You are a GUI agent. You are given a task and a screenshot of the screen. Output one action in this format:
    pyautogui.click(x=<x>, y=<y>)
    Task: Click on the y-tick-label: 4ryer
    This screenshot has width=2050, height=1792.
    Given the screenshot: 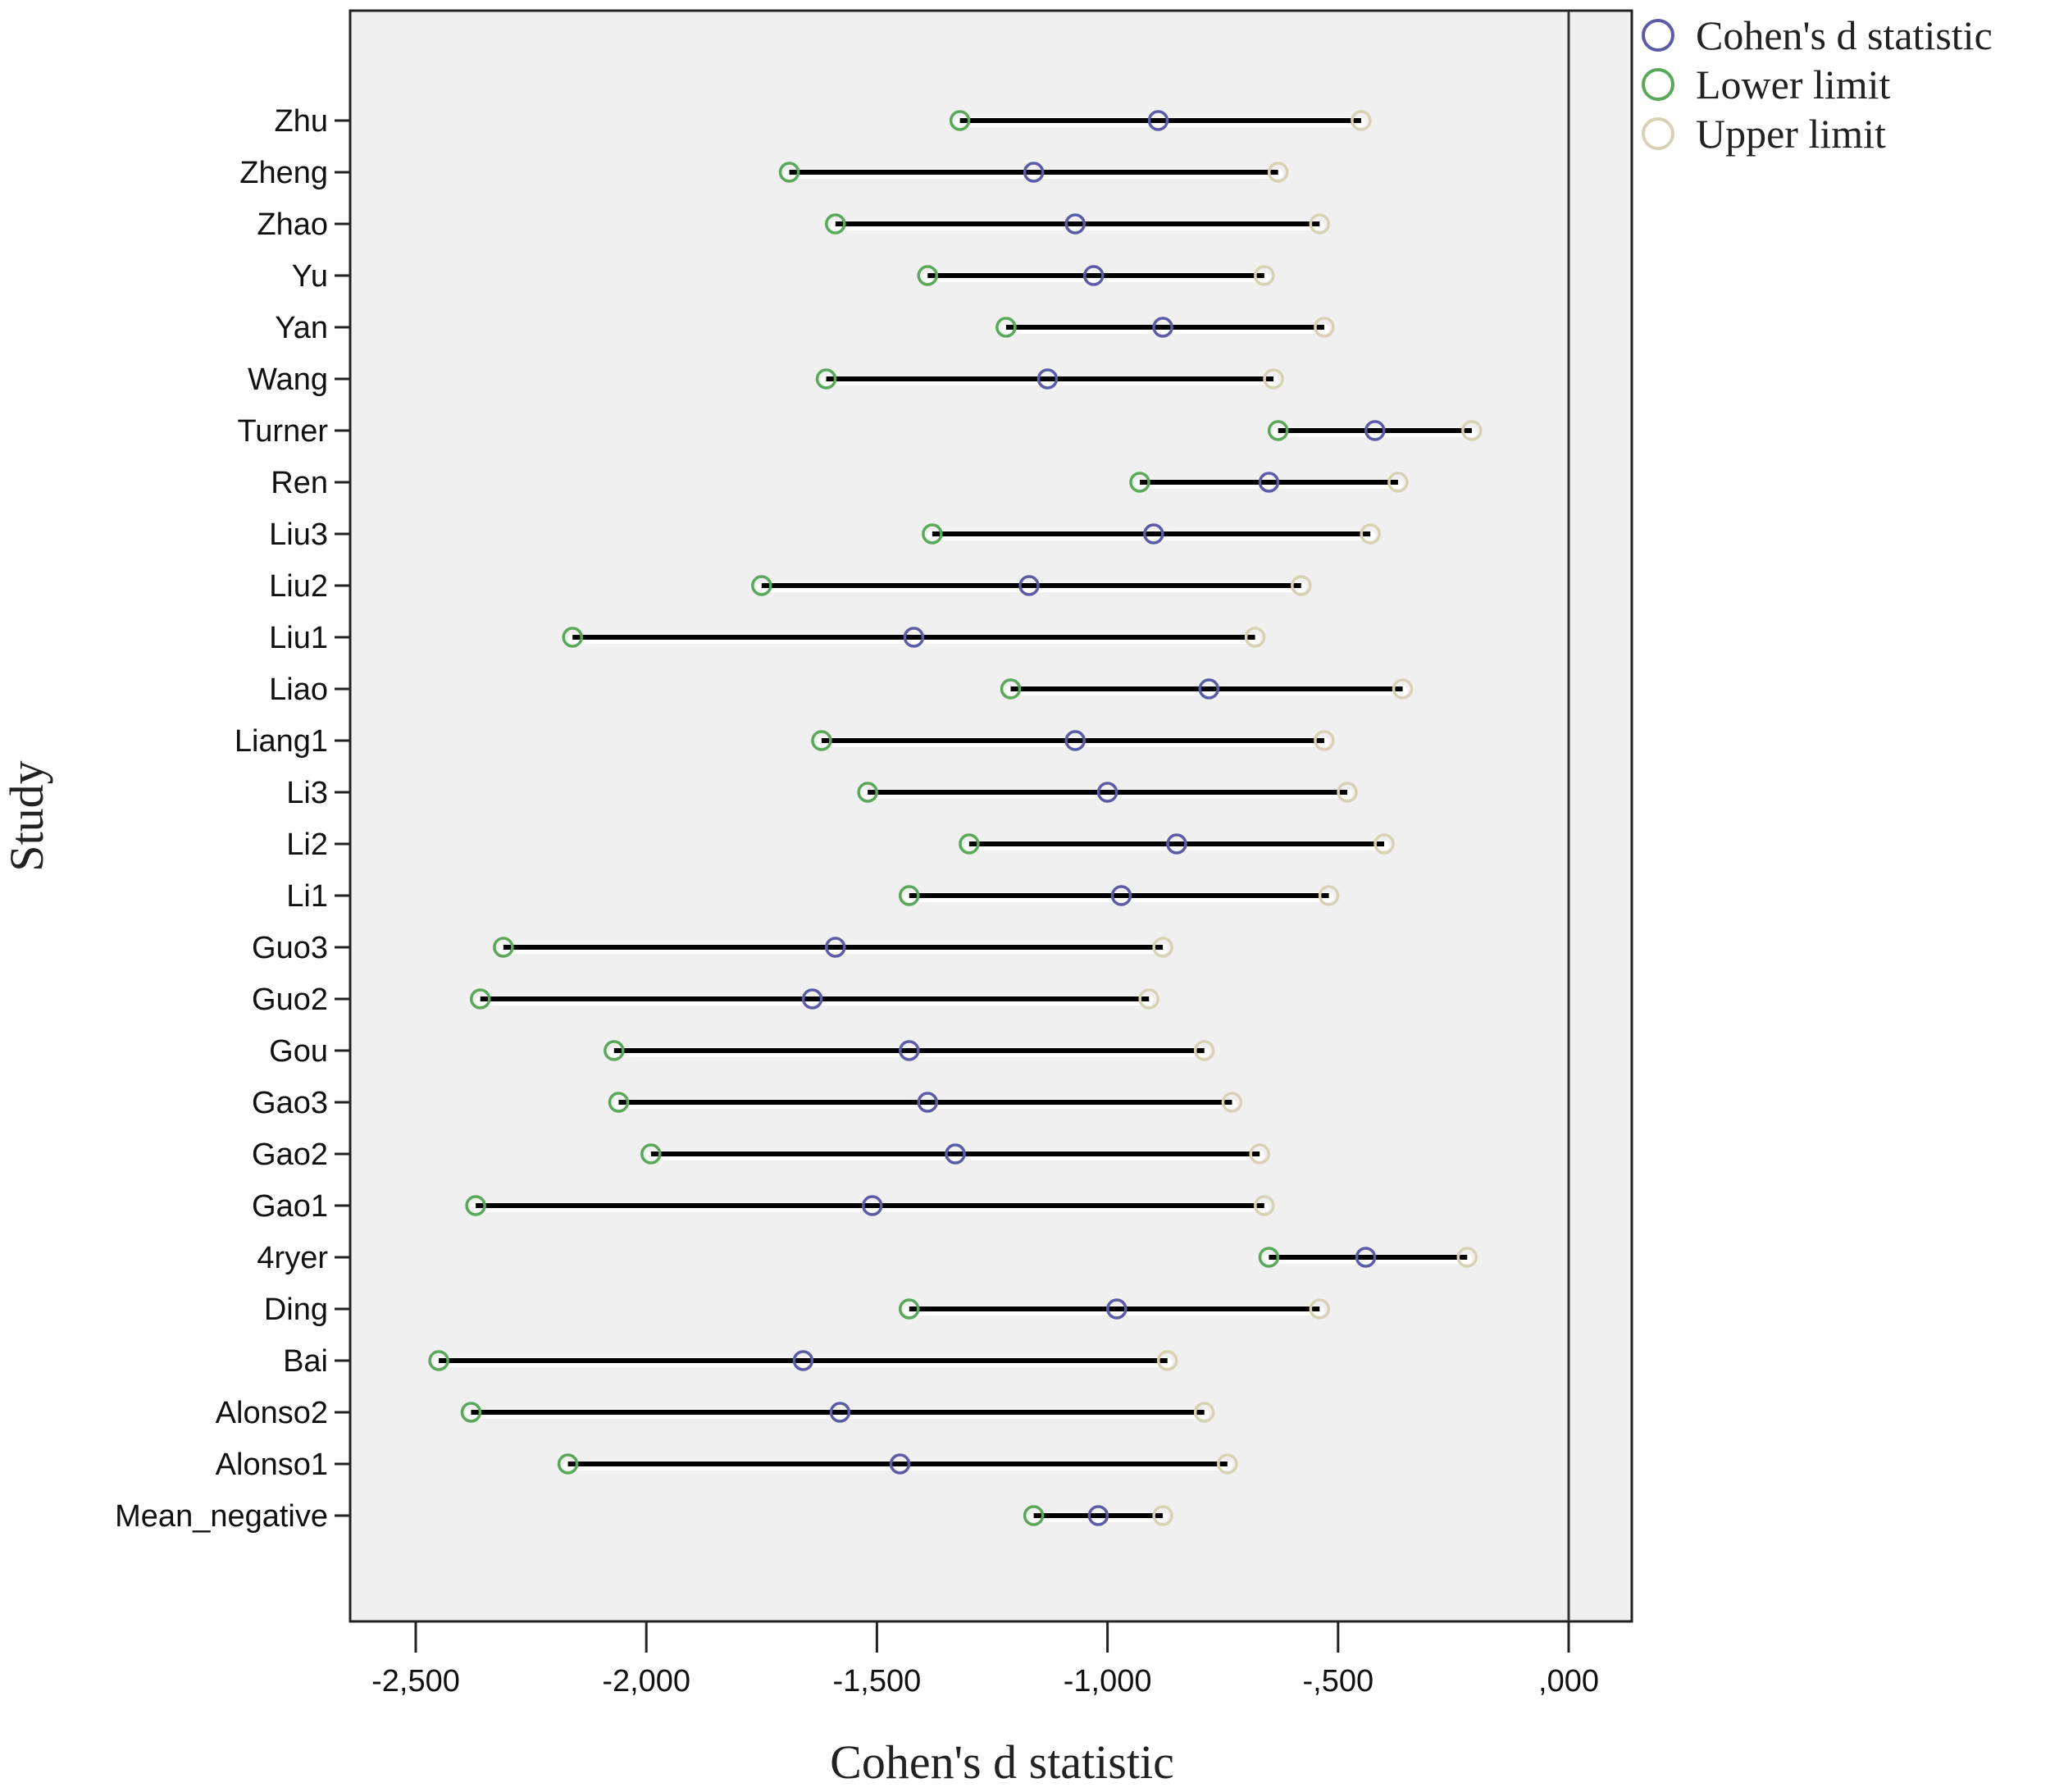 What is the action you would take?
    pyautogui.click(x=292, y=1258)
    